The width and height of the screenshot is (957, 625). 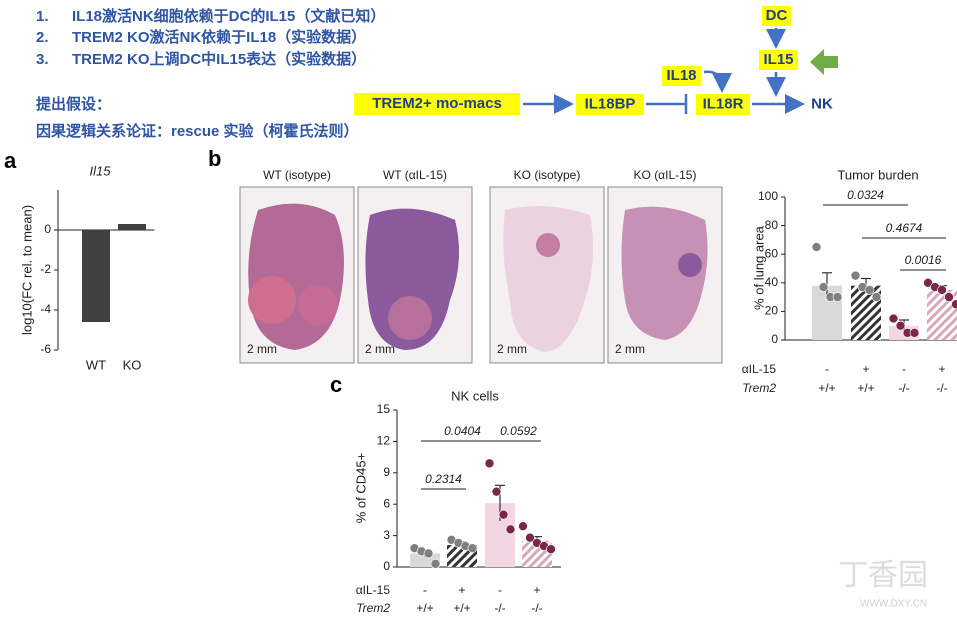 What do you see at coordinates (665, 175) in the screenshot?
I see `image-title: KO (αIL-15)` at bounding box center [665, 175].